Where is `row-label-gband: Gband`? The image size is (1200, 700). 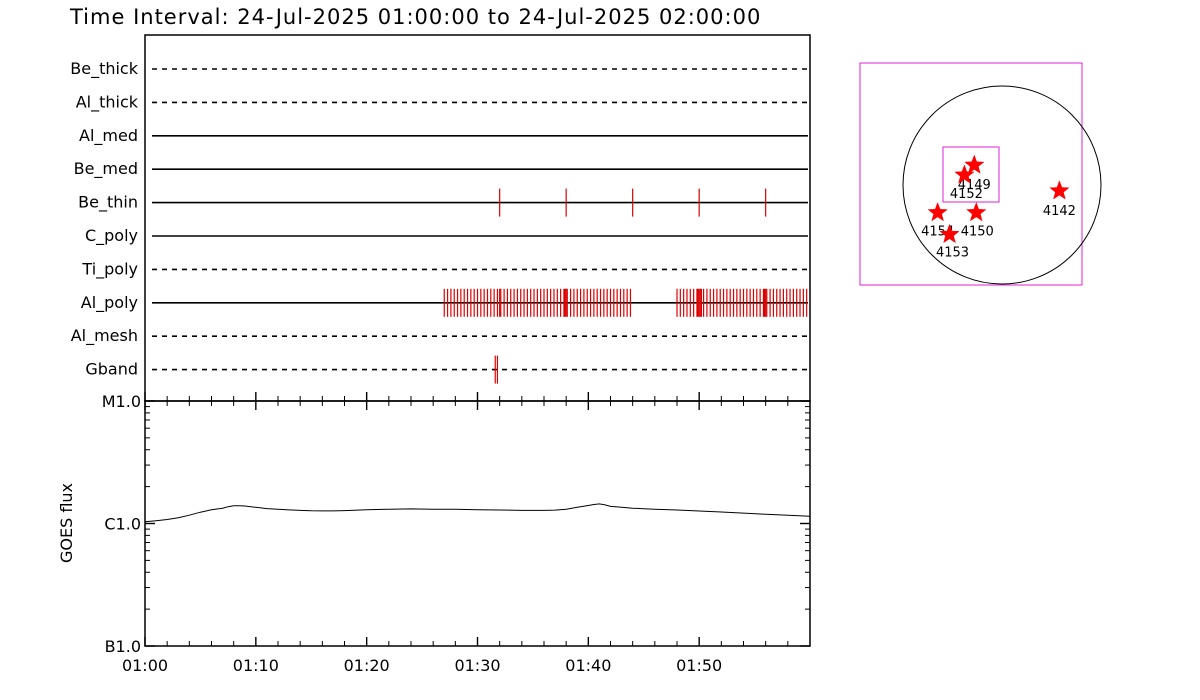
row-label-gband: Gband is located at coordinates (111, 369).